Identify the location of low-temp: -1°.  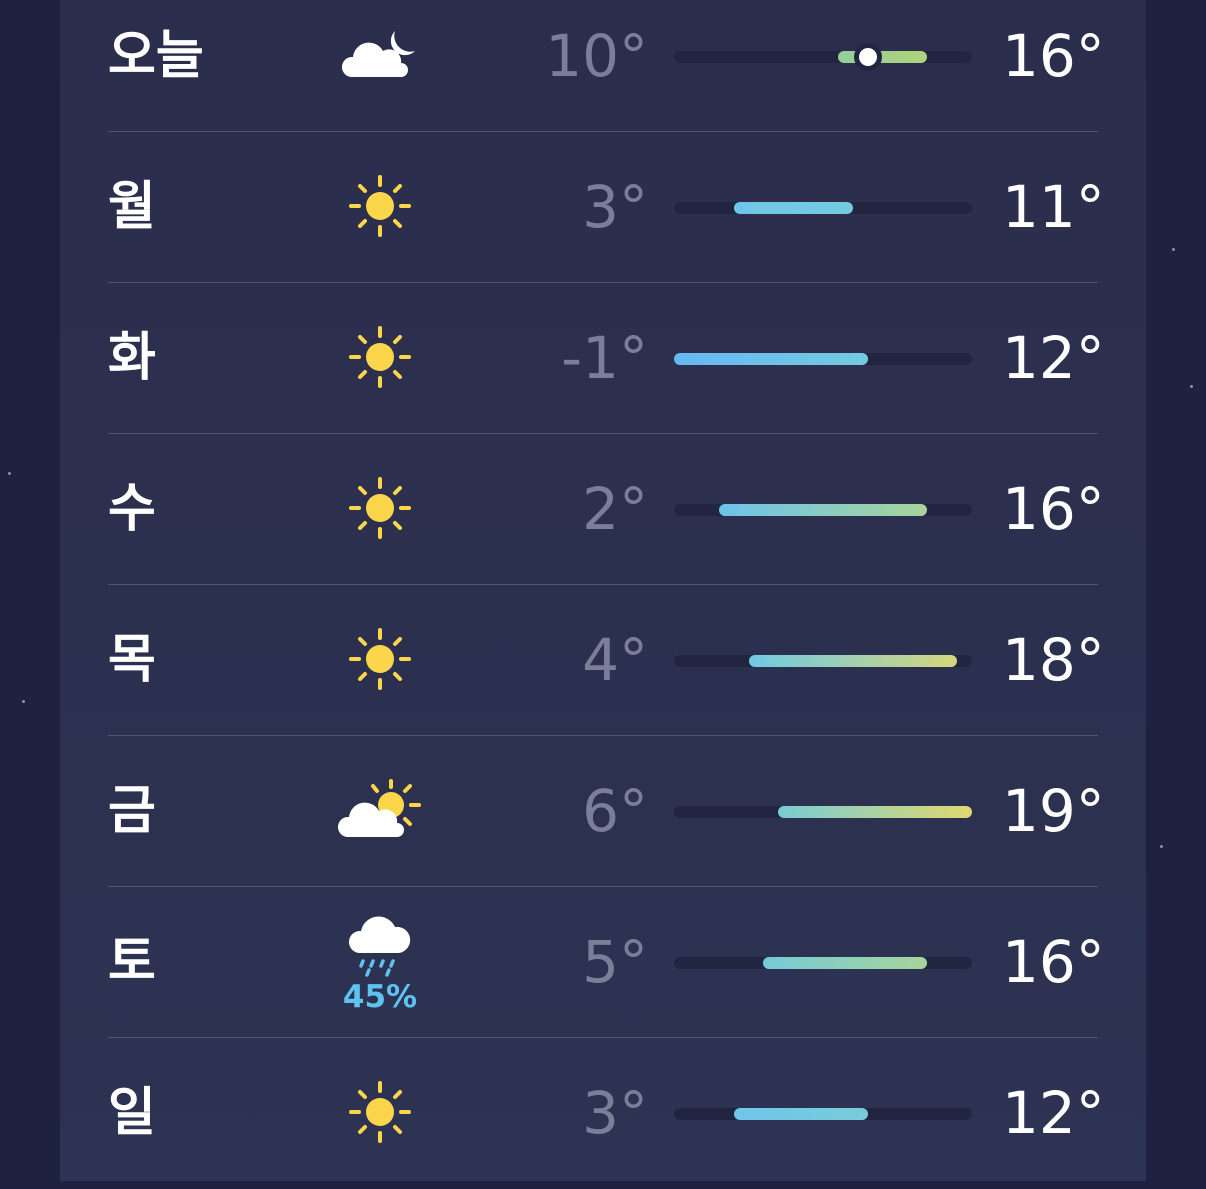
(604, 358).